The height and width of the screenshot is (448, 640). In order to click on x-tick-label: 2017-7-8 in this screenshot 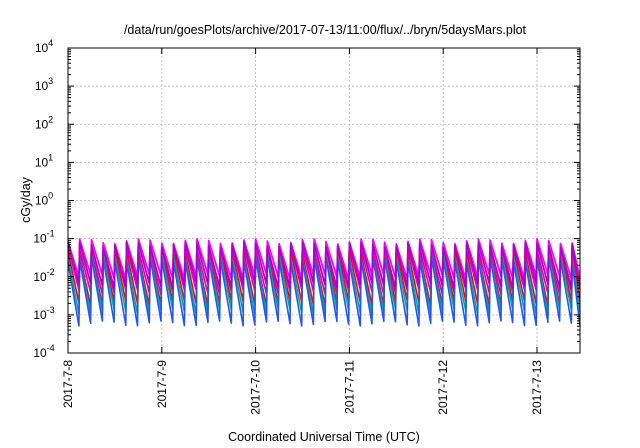, I will do `click(68, 384)`.